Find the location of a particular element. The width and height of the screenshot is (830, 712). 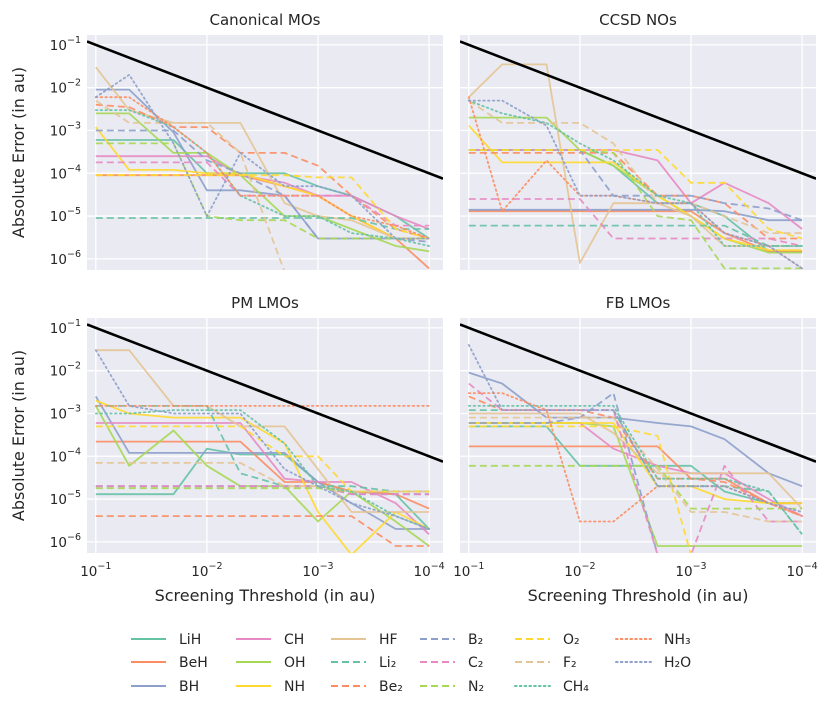

legend-label: HF is located at coordinates (388, 640).